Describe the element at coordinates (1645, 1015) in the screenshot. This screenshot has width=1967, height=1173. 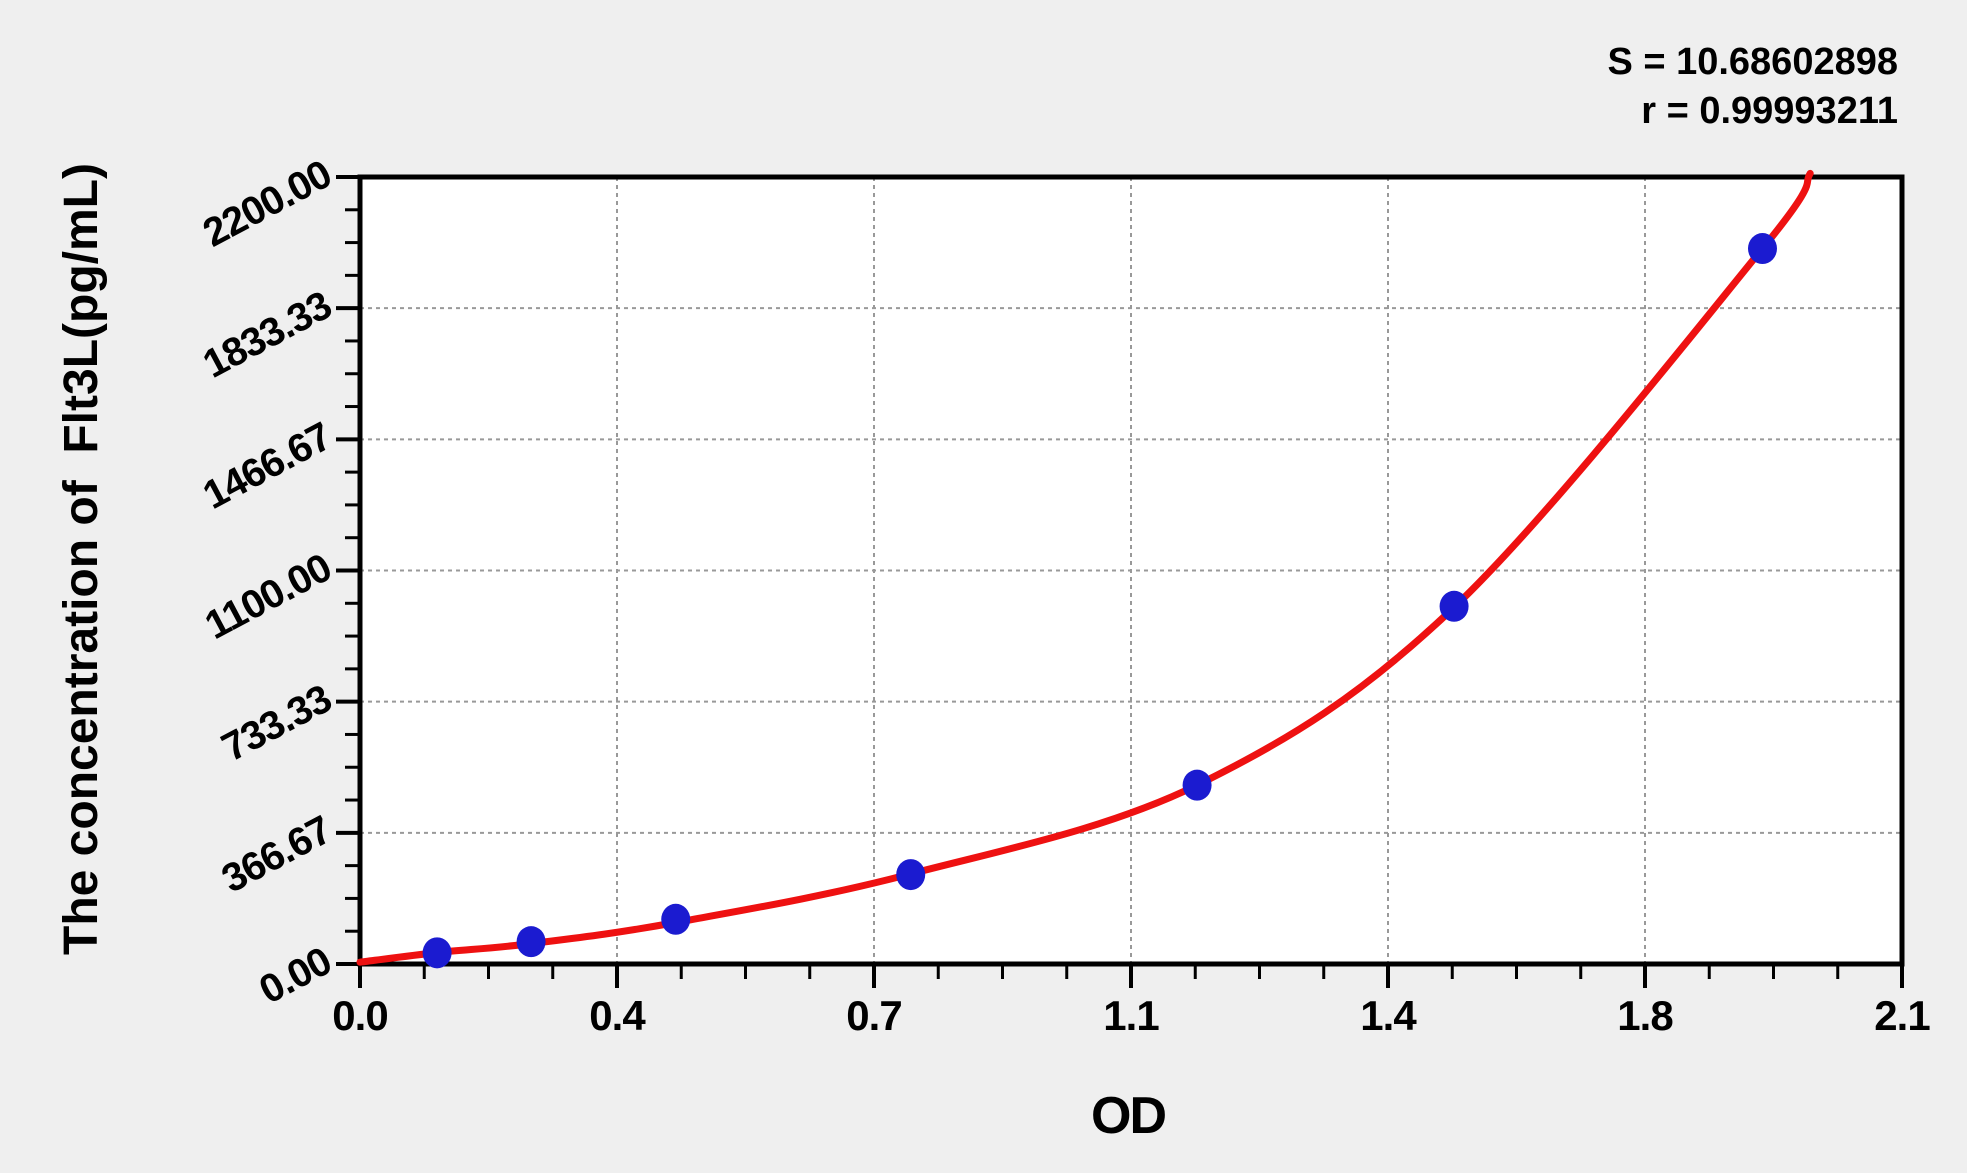
I see `x-tick-label: 1.8` at that location.